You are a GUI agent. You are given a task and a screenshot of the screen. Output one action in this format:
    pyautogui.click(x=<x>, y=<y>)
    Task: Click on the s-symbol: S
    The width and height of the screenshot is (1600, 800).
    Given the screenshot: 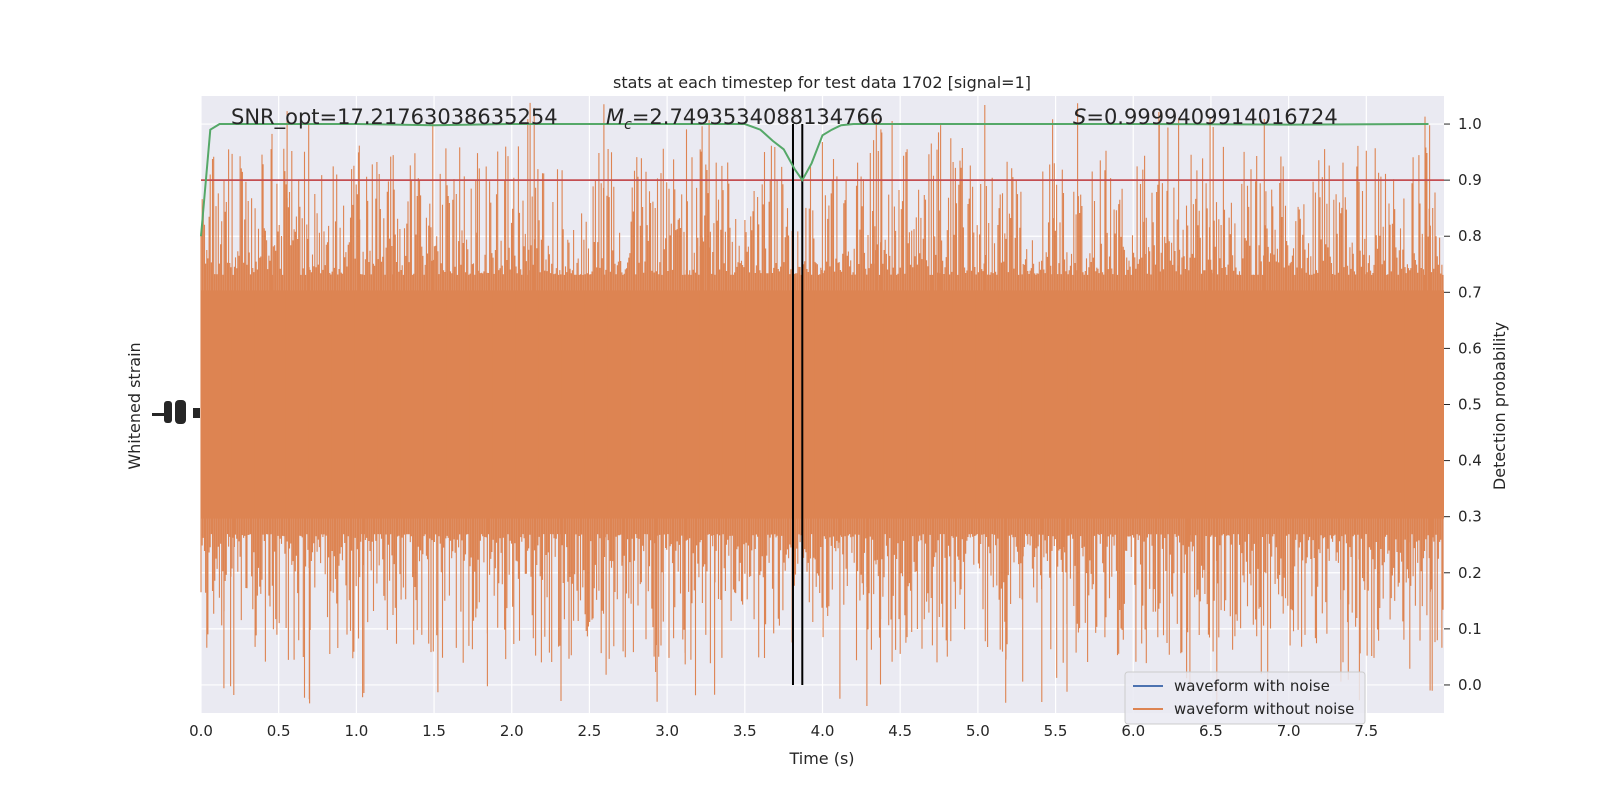 What is the action you would take?
    pyautogui.click(x=1079, y=117)
    